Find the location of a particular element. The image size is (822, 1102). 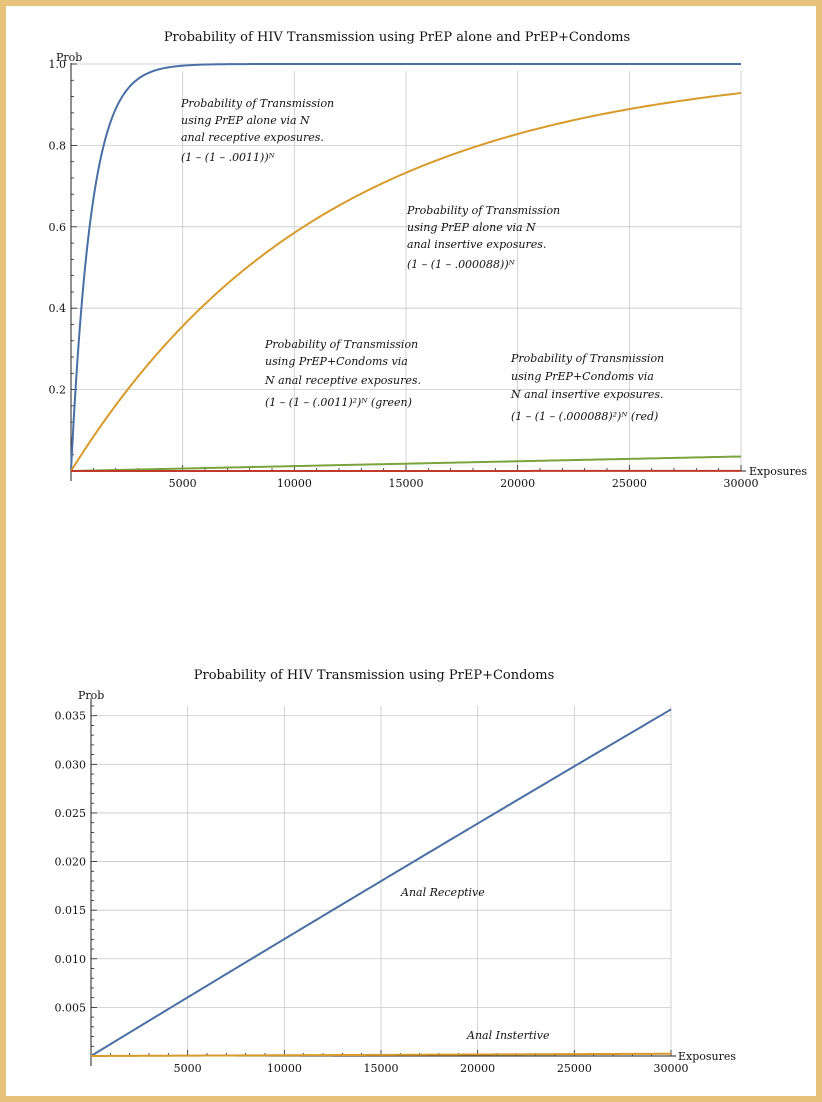

annotation-anal-receptive: Anal Receptive is located at coordinates (442, 892).